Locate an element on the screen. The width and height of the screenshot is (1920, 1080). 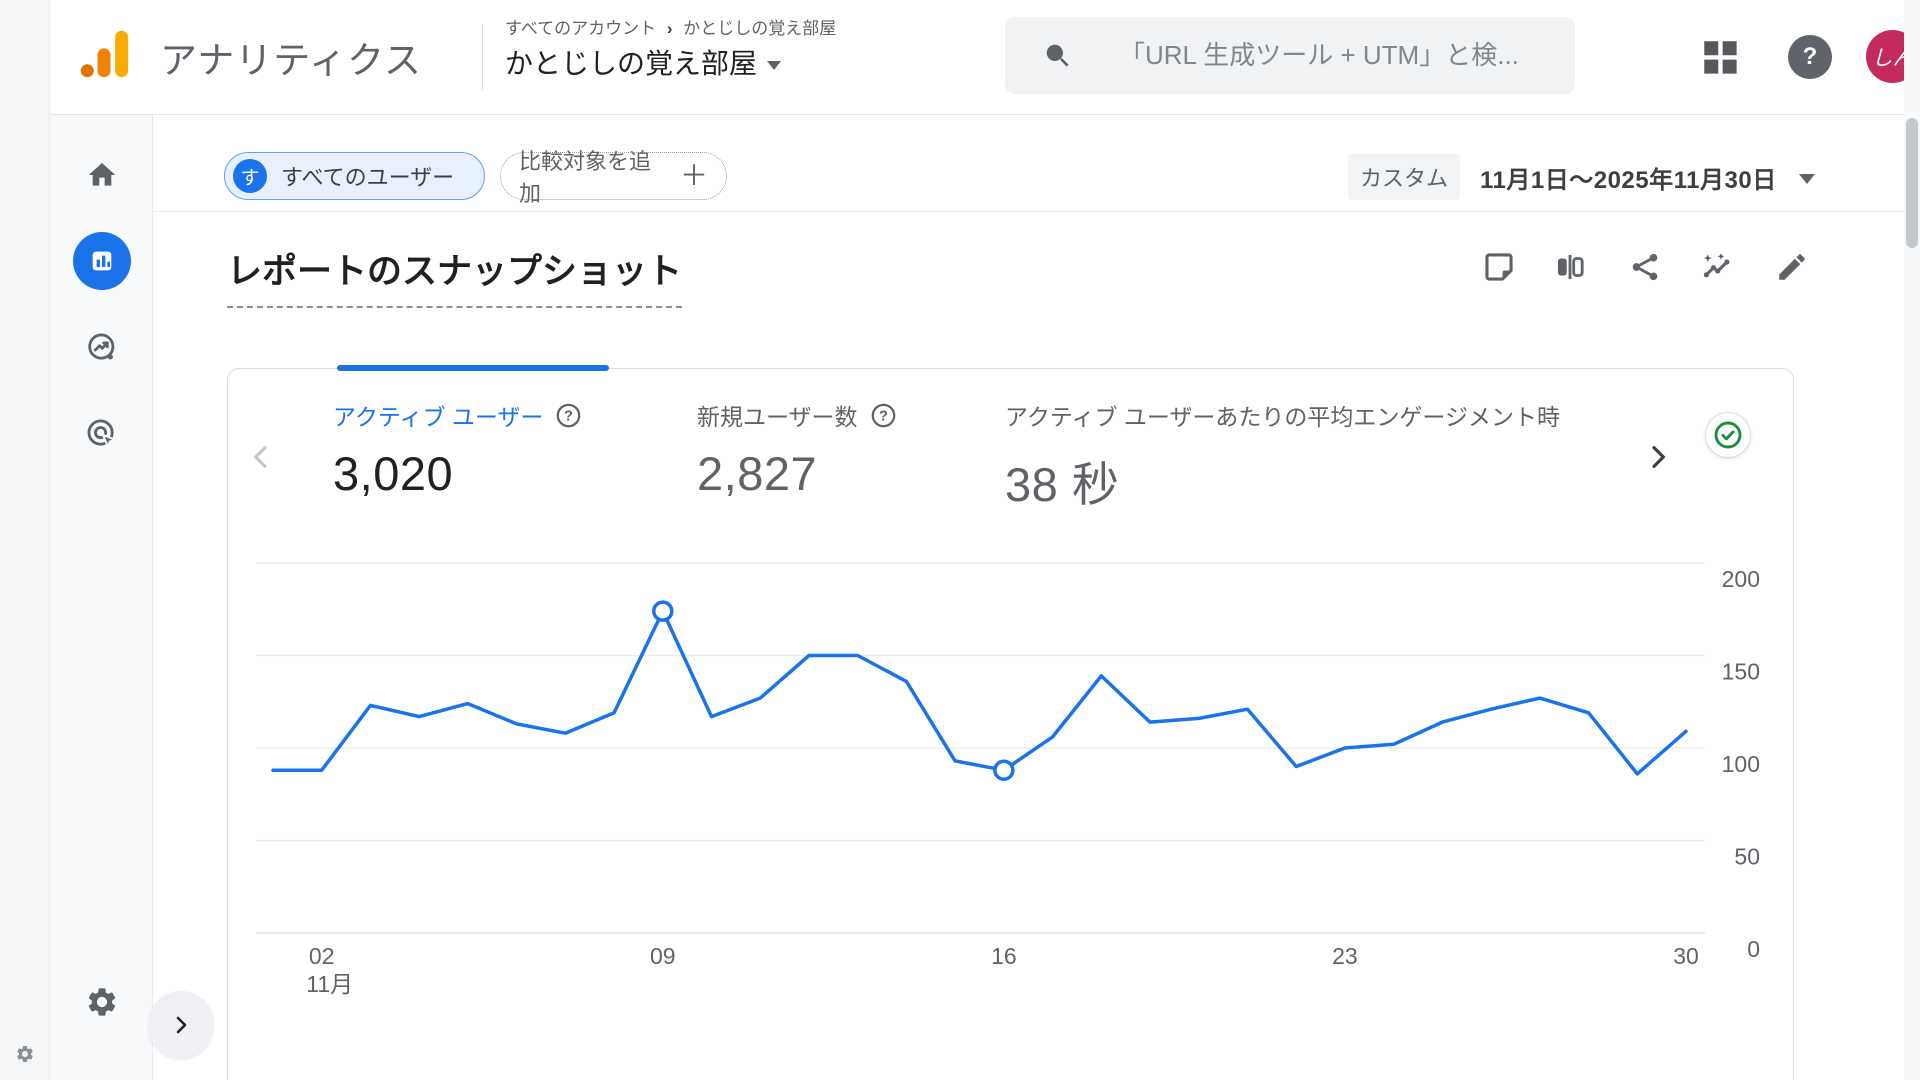
admin-gear-icon is located at coordinates (101, 1002).